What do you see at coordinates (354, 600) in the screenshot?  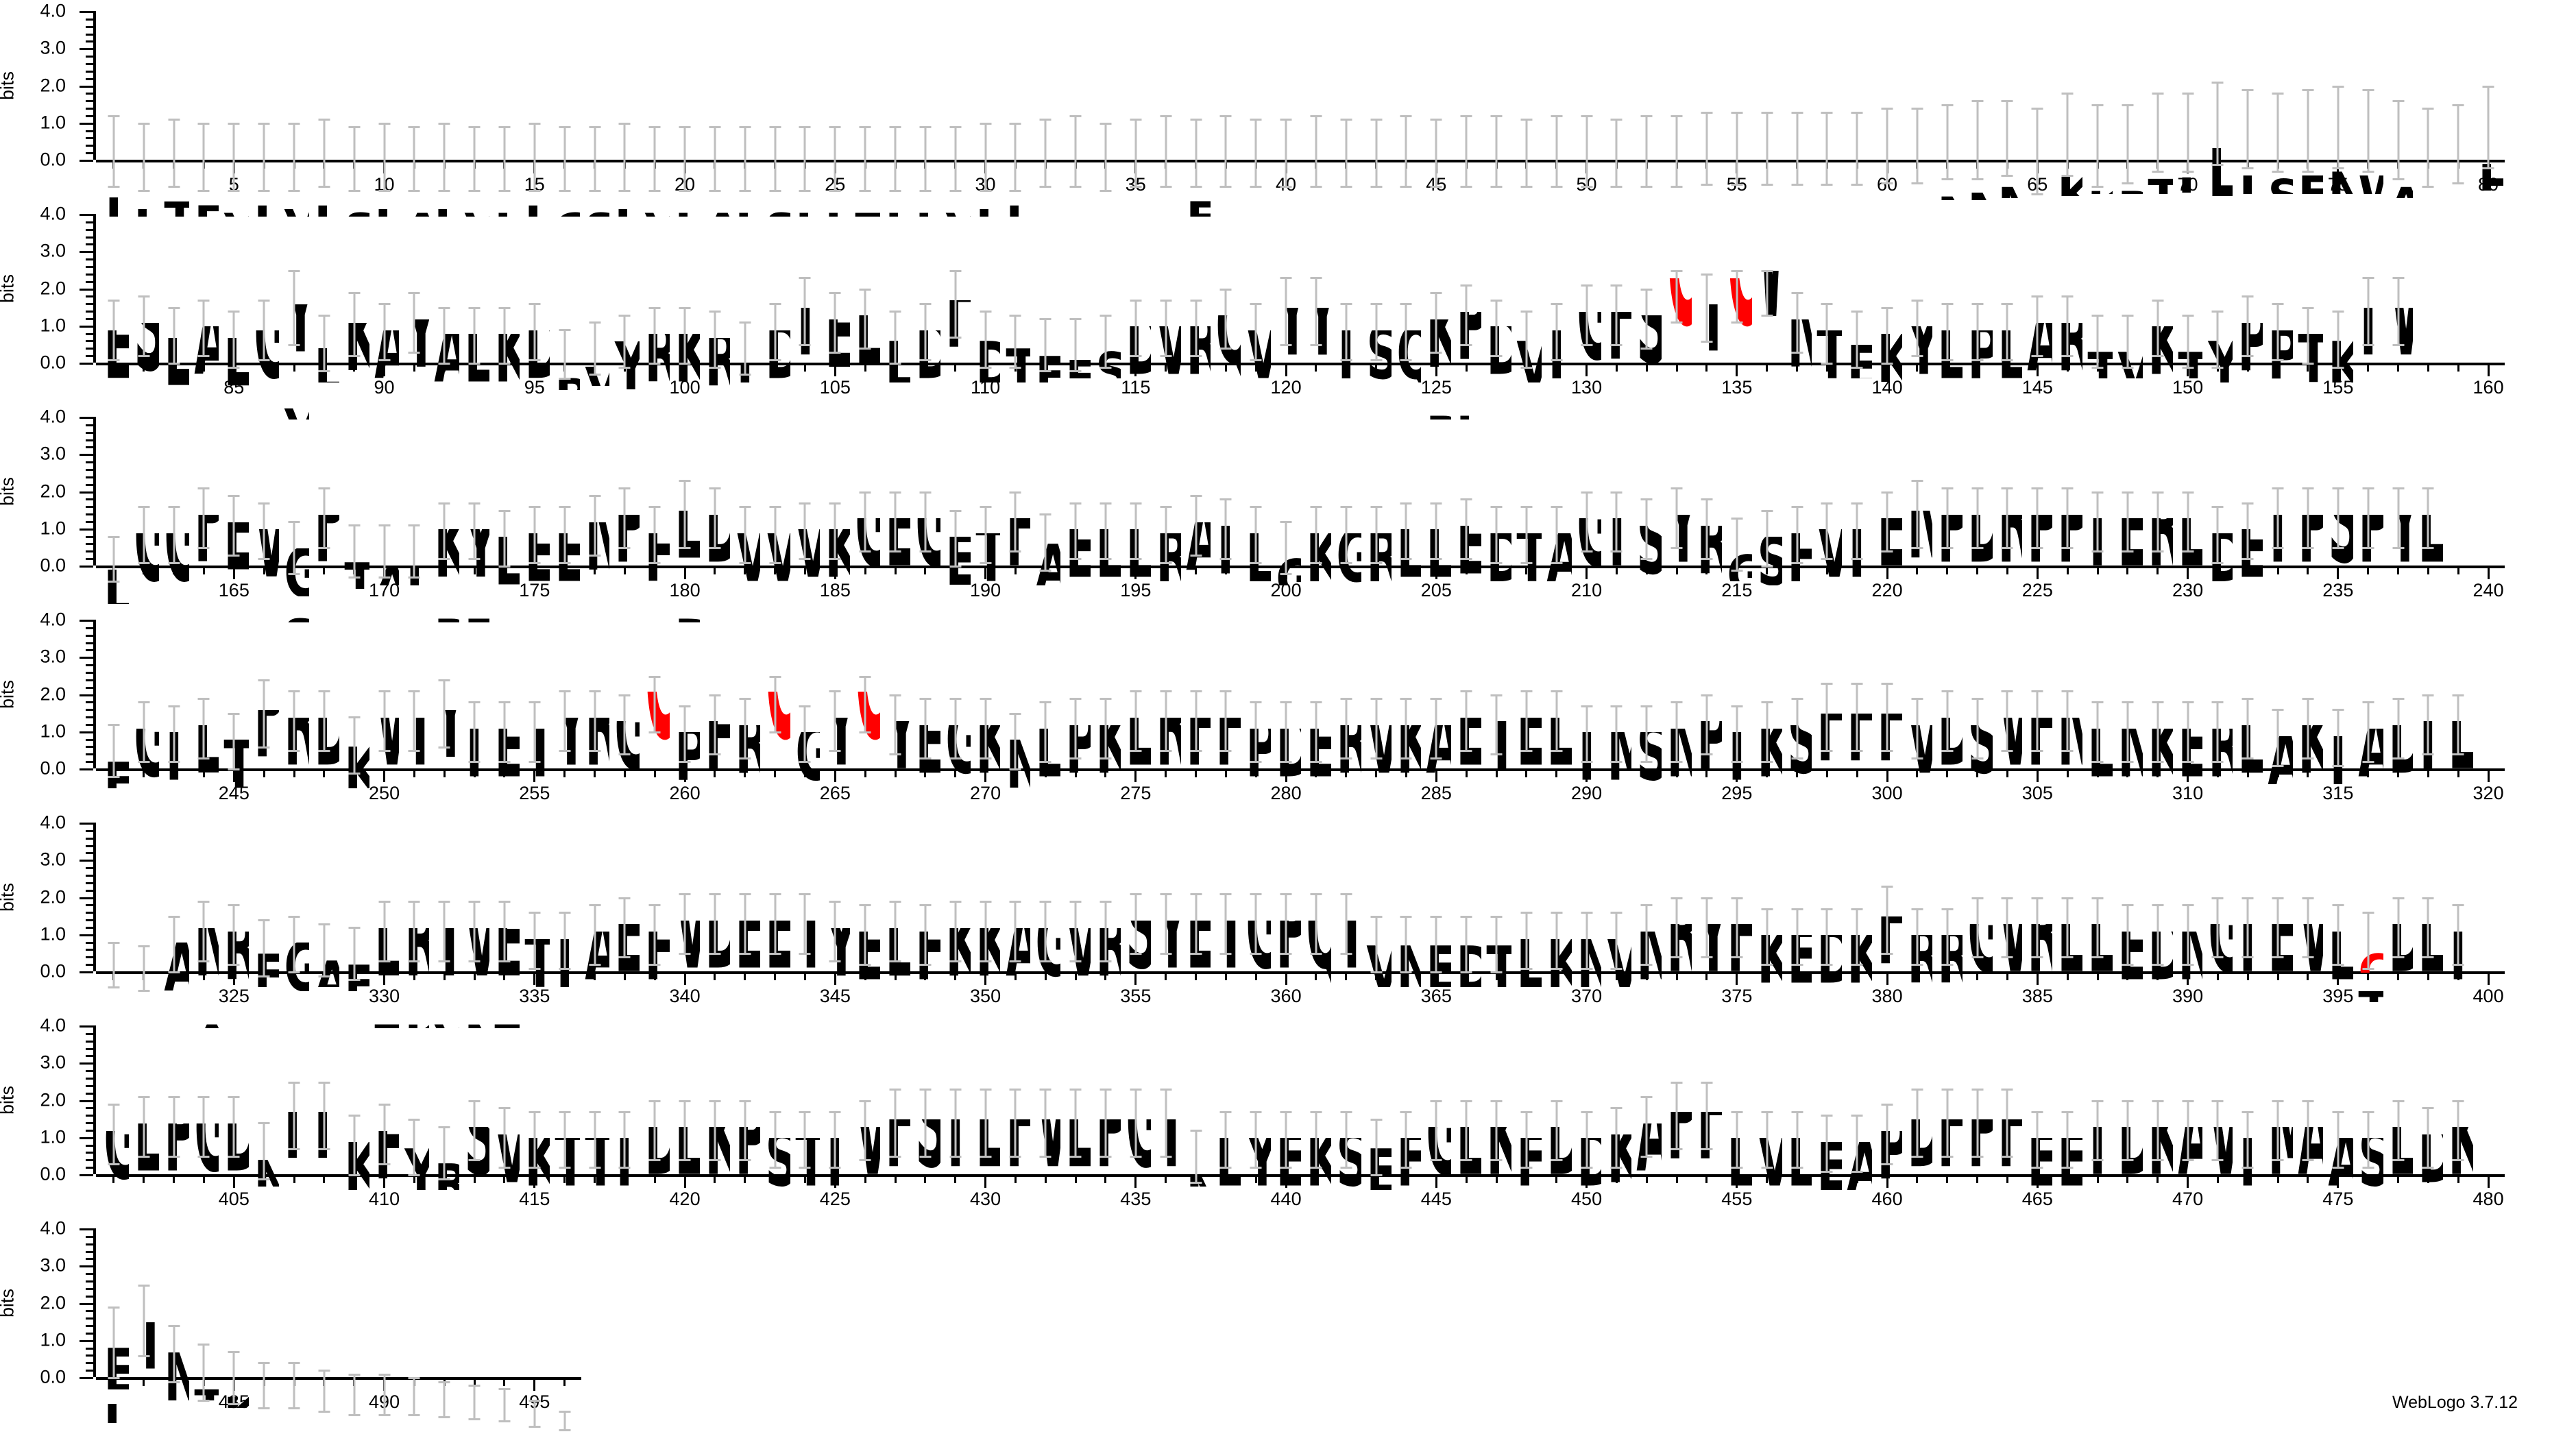 I see `logo-glyph: V` at bounding box center [354, 600].